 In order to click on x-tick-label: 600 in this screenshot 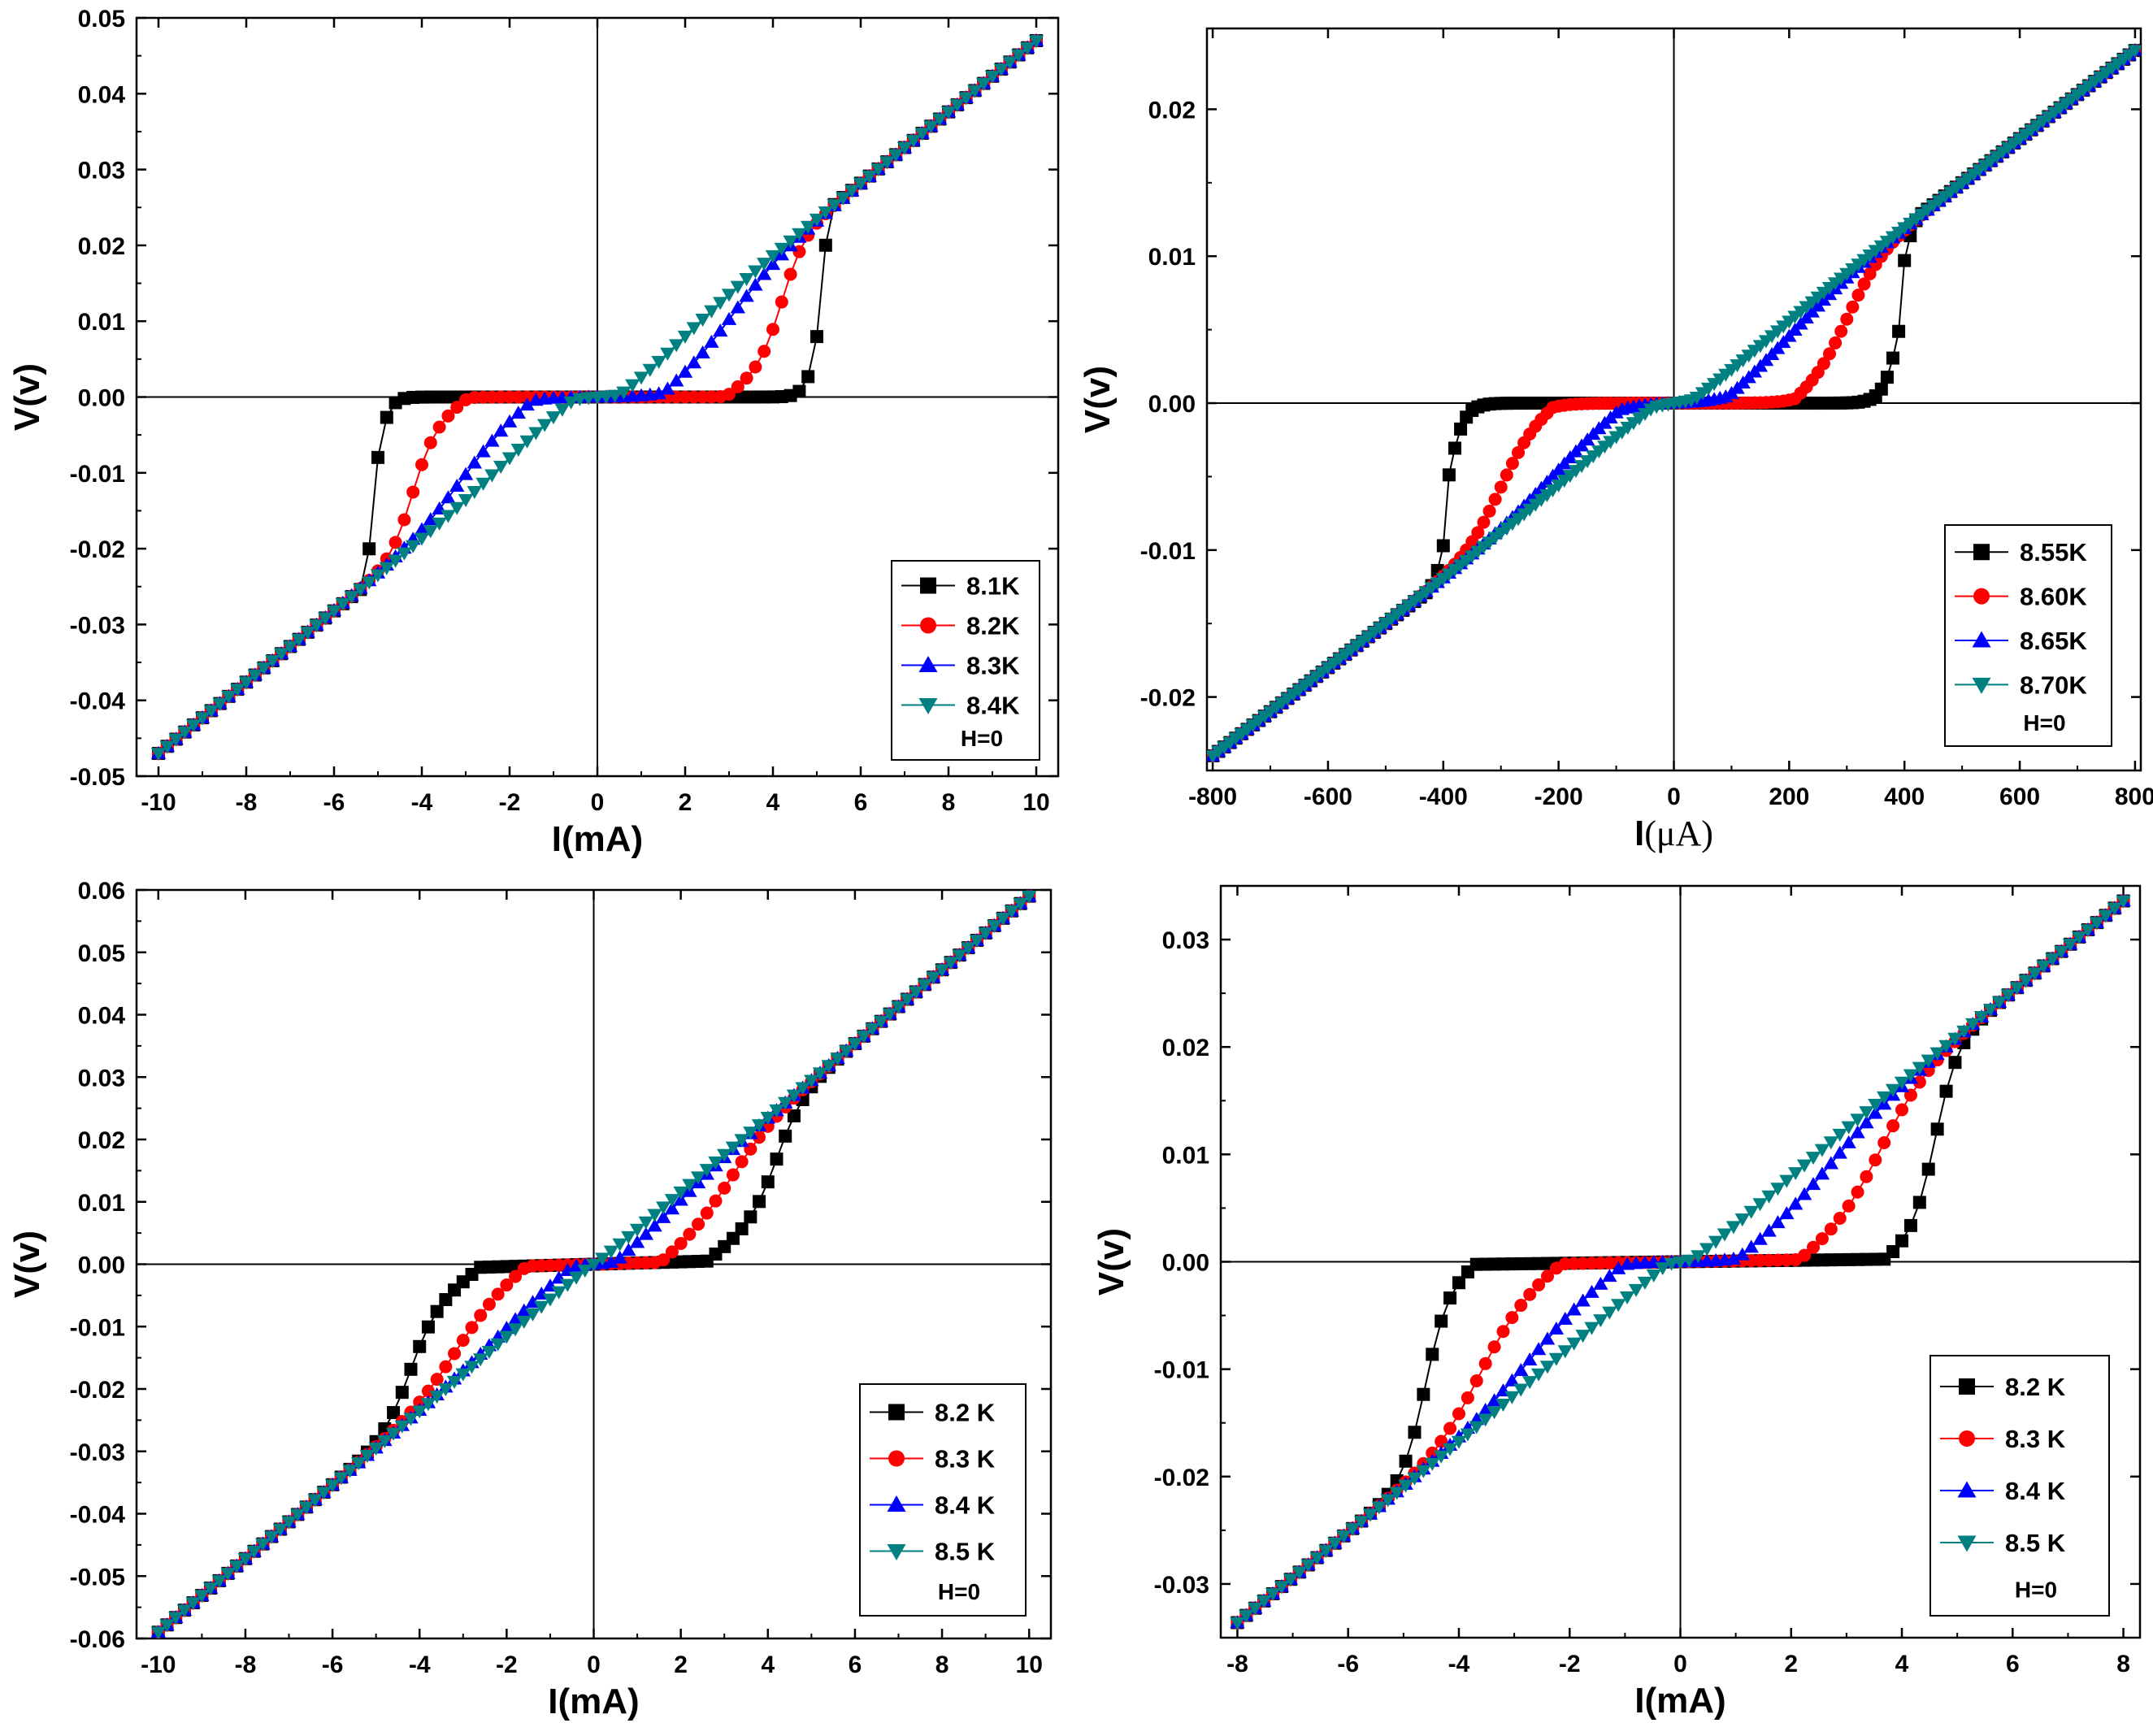, I will do `click(2020, 796)`.